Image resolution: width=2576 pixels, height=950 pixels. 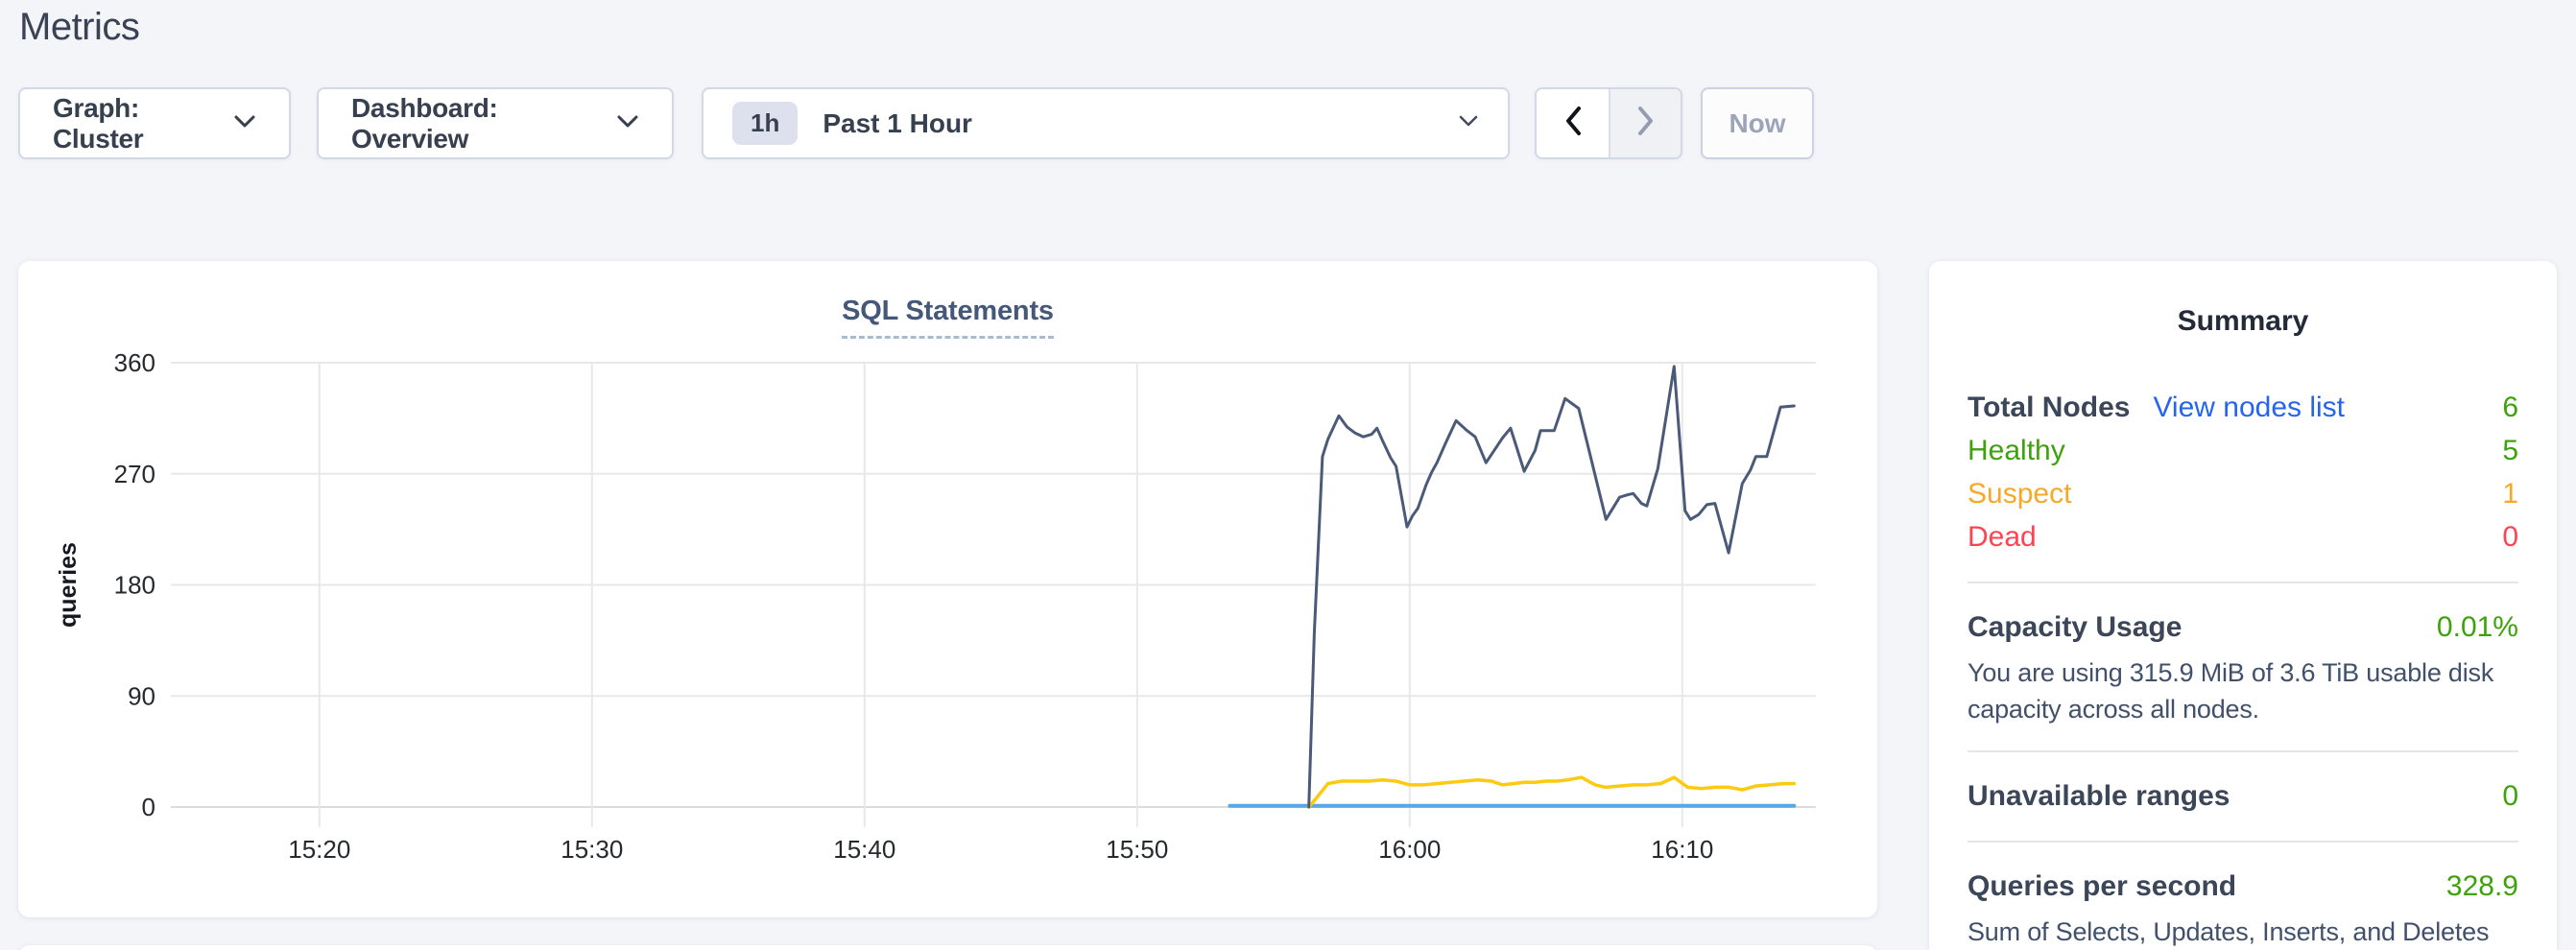 I want to click on chart-title-wrap: SQL Statements, so click(x=947, y=317).